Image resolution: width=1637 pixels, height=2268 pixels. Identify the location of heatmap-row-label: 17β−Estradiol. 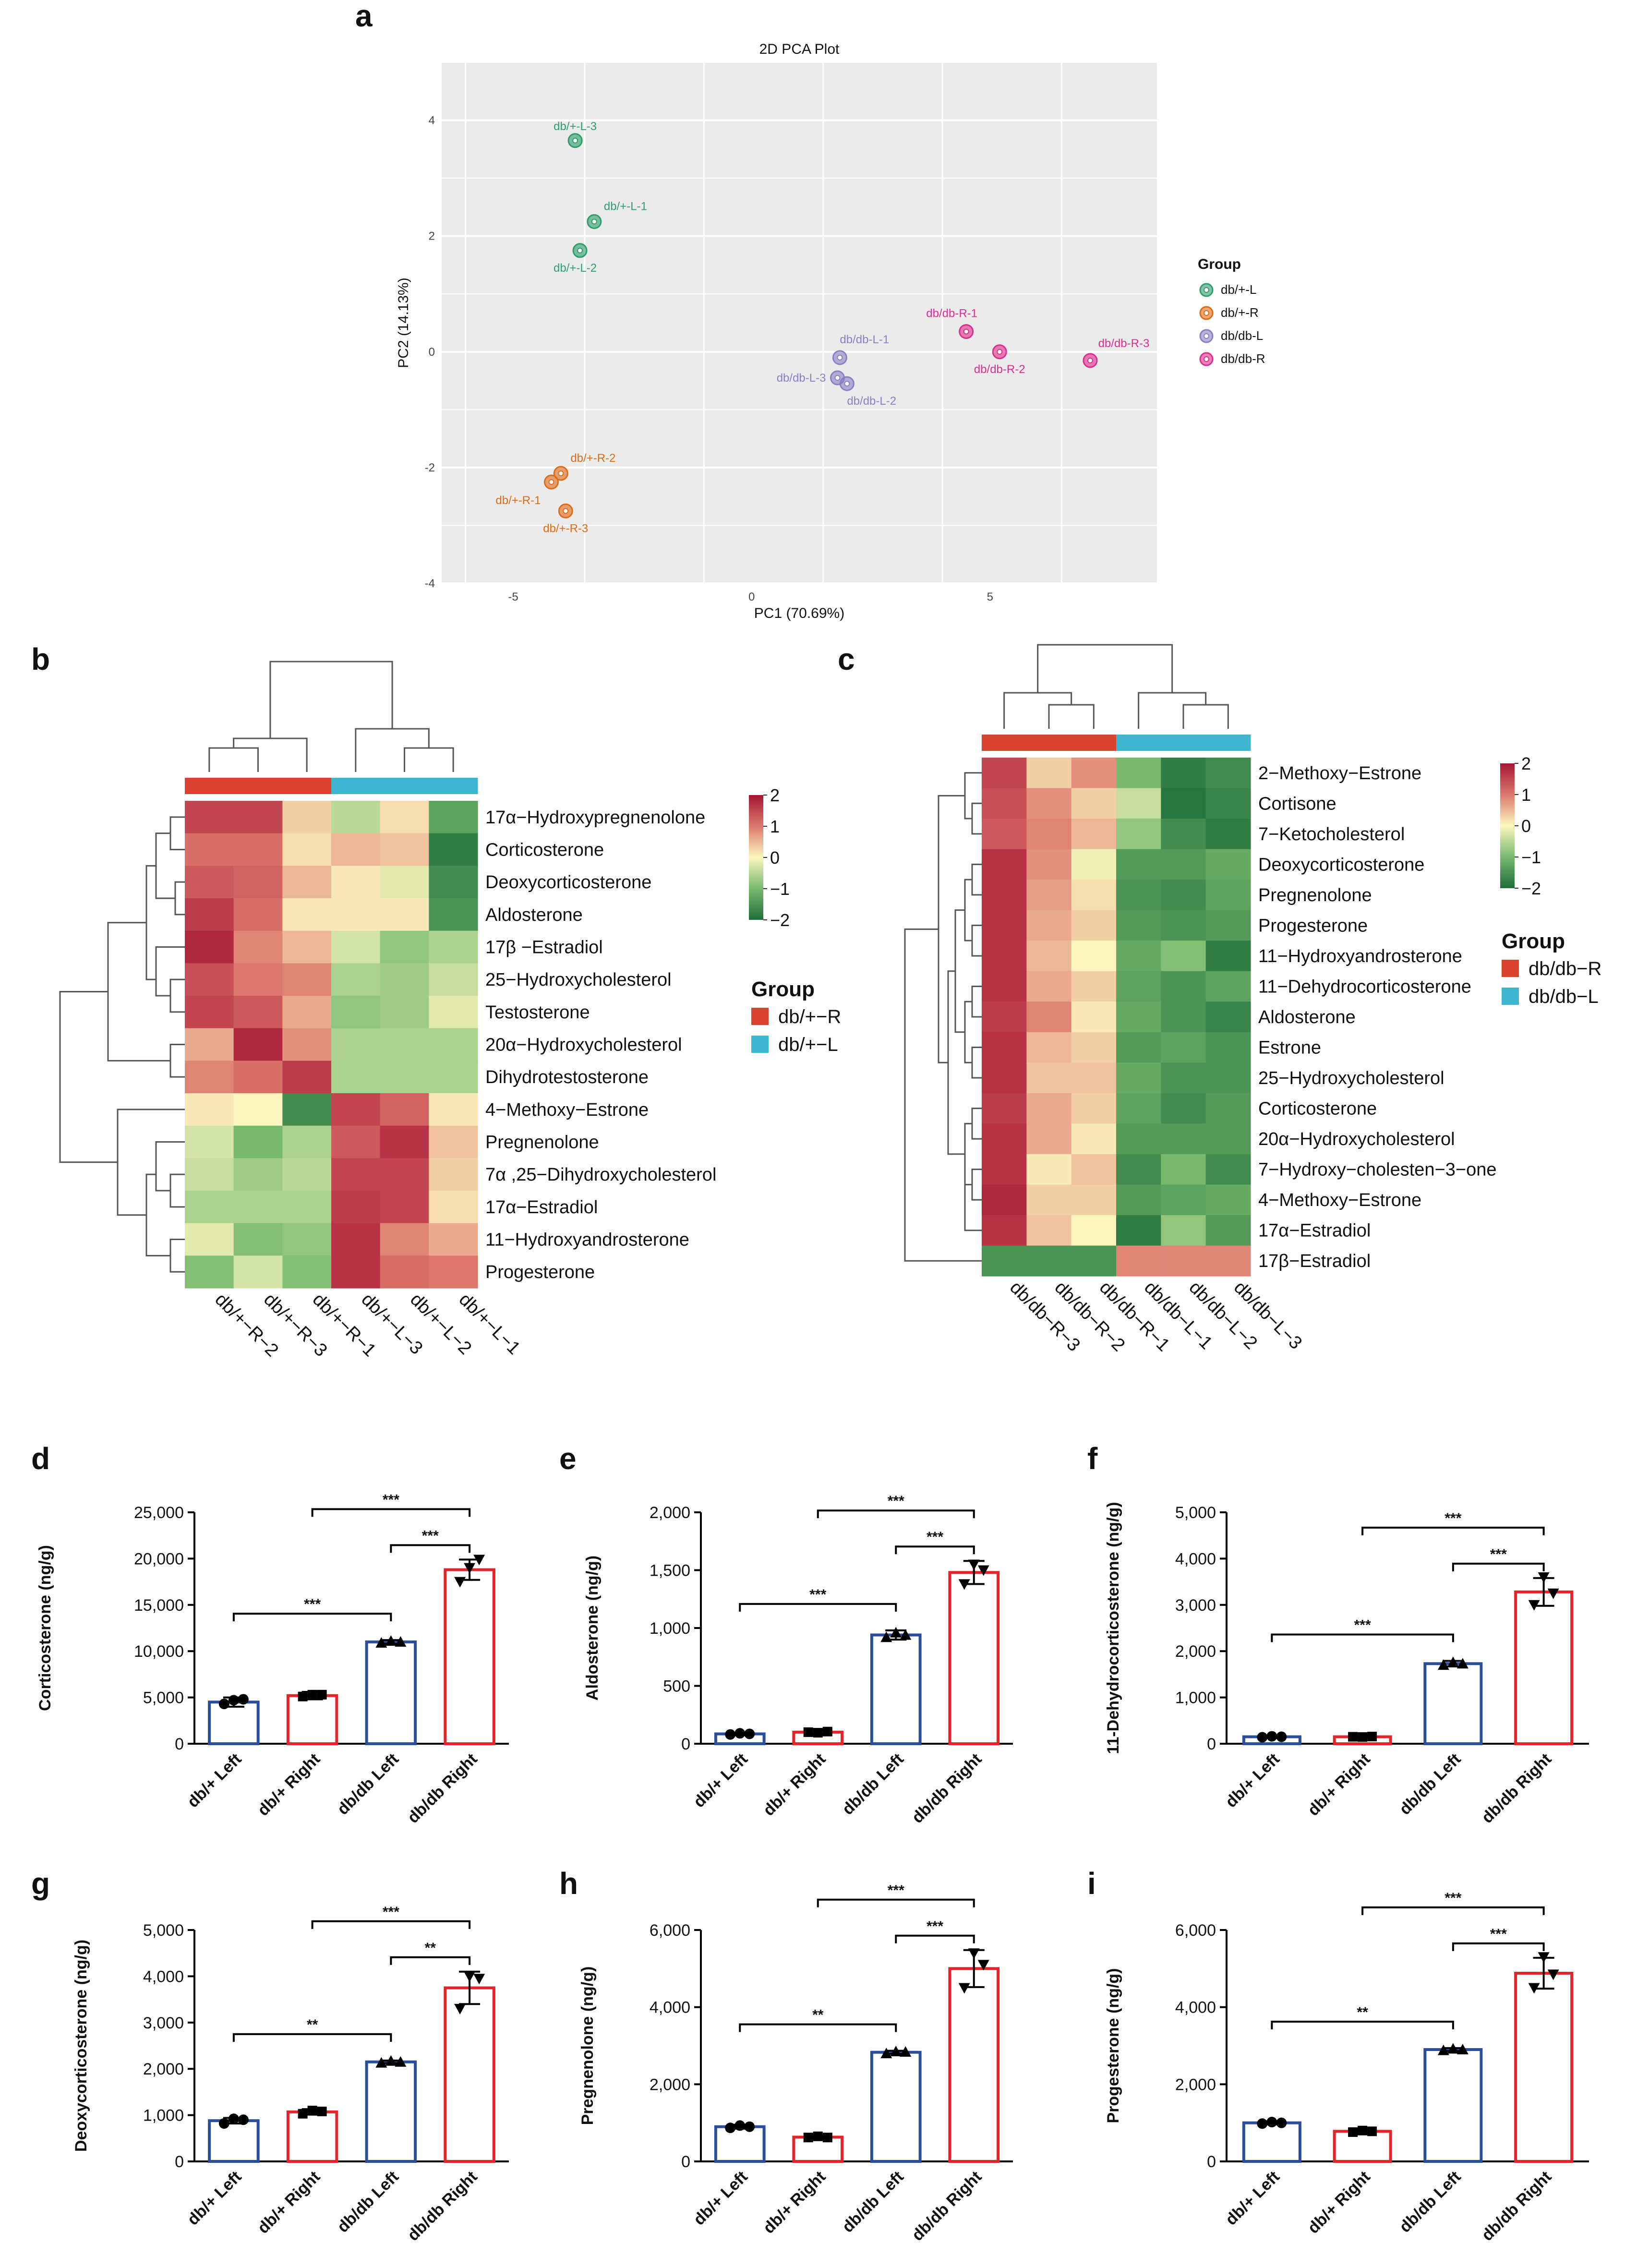
(1314, 1261).